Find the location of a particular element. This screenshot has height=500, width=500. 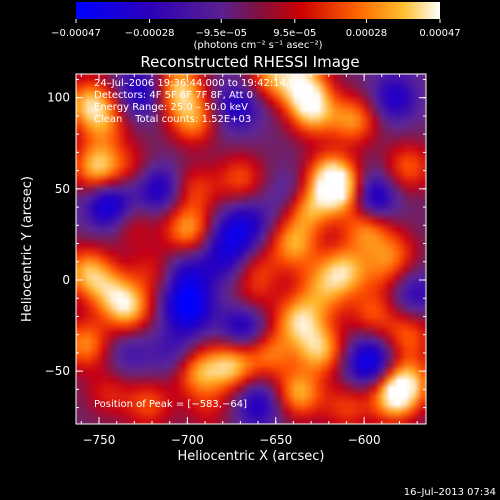

x-tick-label: −650 is located at coordinates (275, 440).